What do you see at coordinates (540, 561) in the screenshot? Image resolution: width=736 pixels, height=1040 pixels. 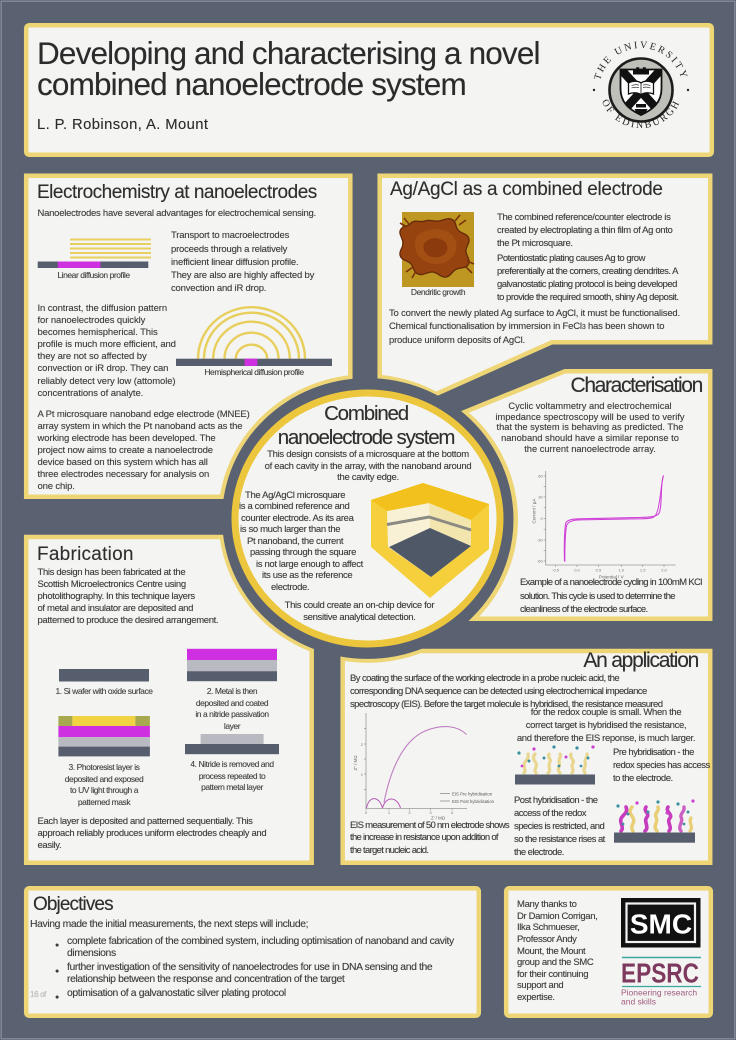 I see `svg-text: -60` at bounding box center [540, 561].